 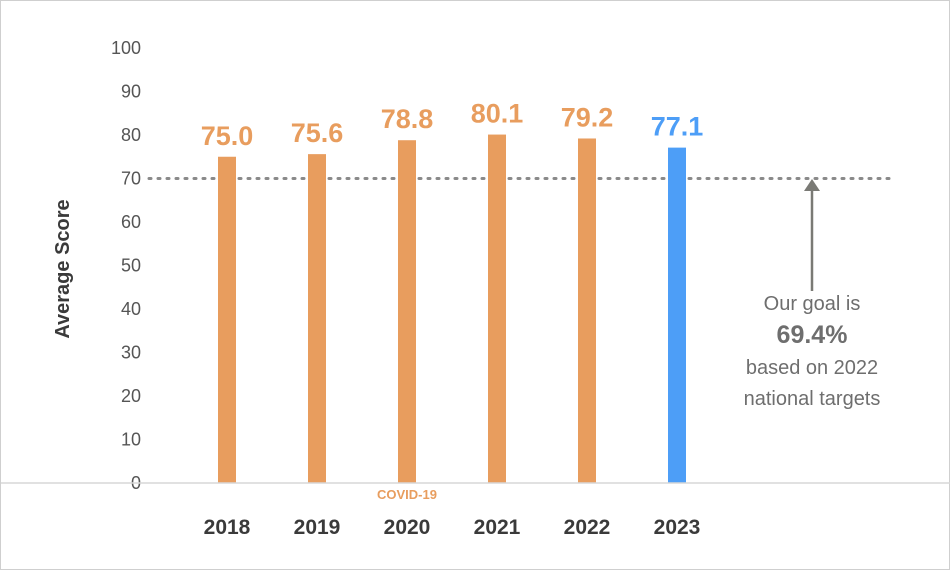 I want to click on y-tick-label: 80, so click(x=131, y=135).